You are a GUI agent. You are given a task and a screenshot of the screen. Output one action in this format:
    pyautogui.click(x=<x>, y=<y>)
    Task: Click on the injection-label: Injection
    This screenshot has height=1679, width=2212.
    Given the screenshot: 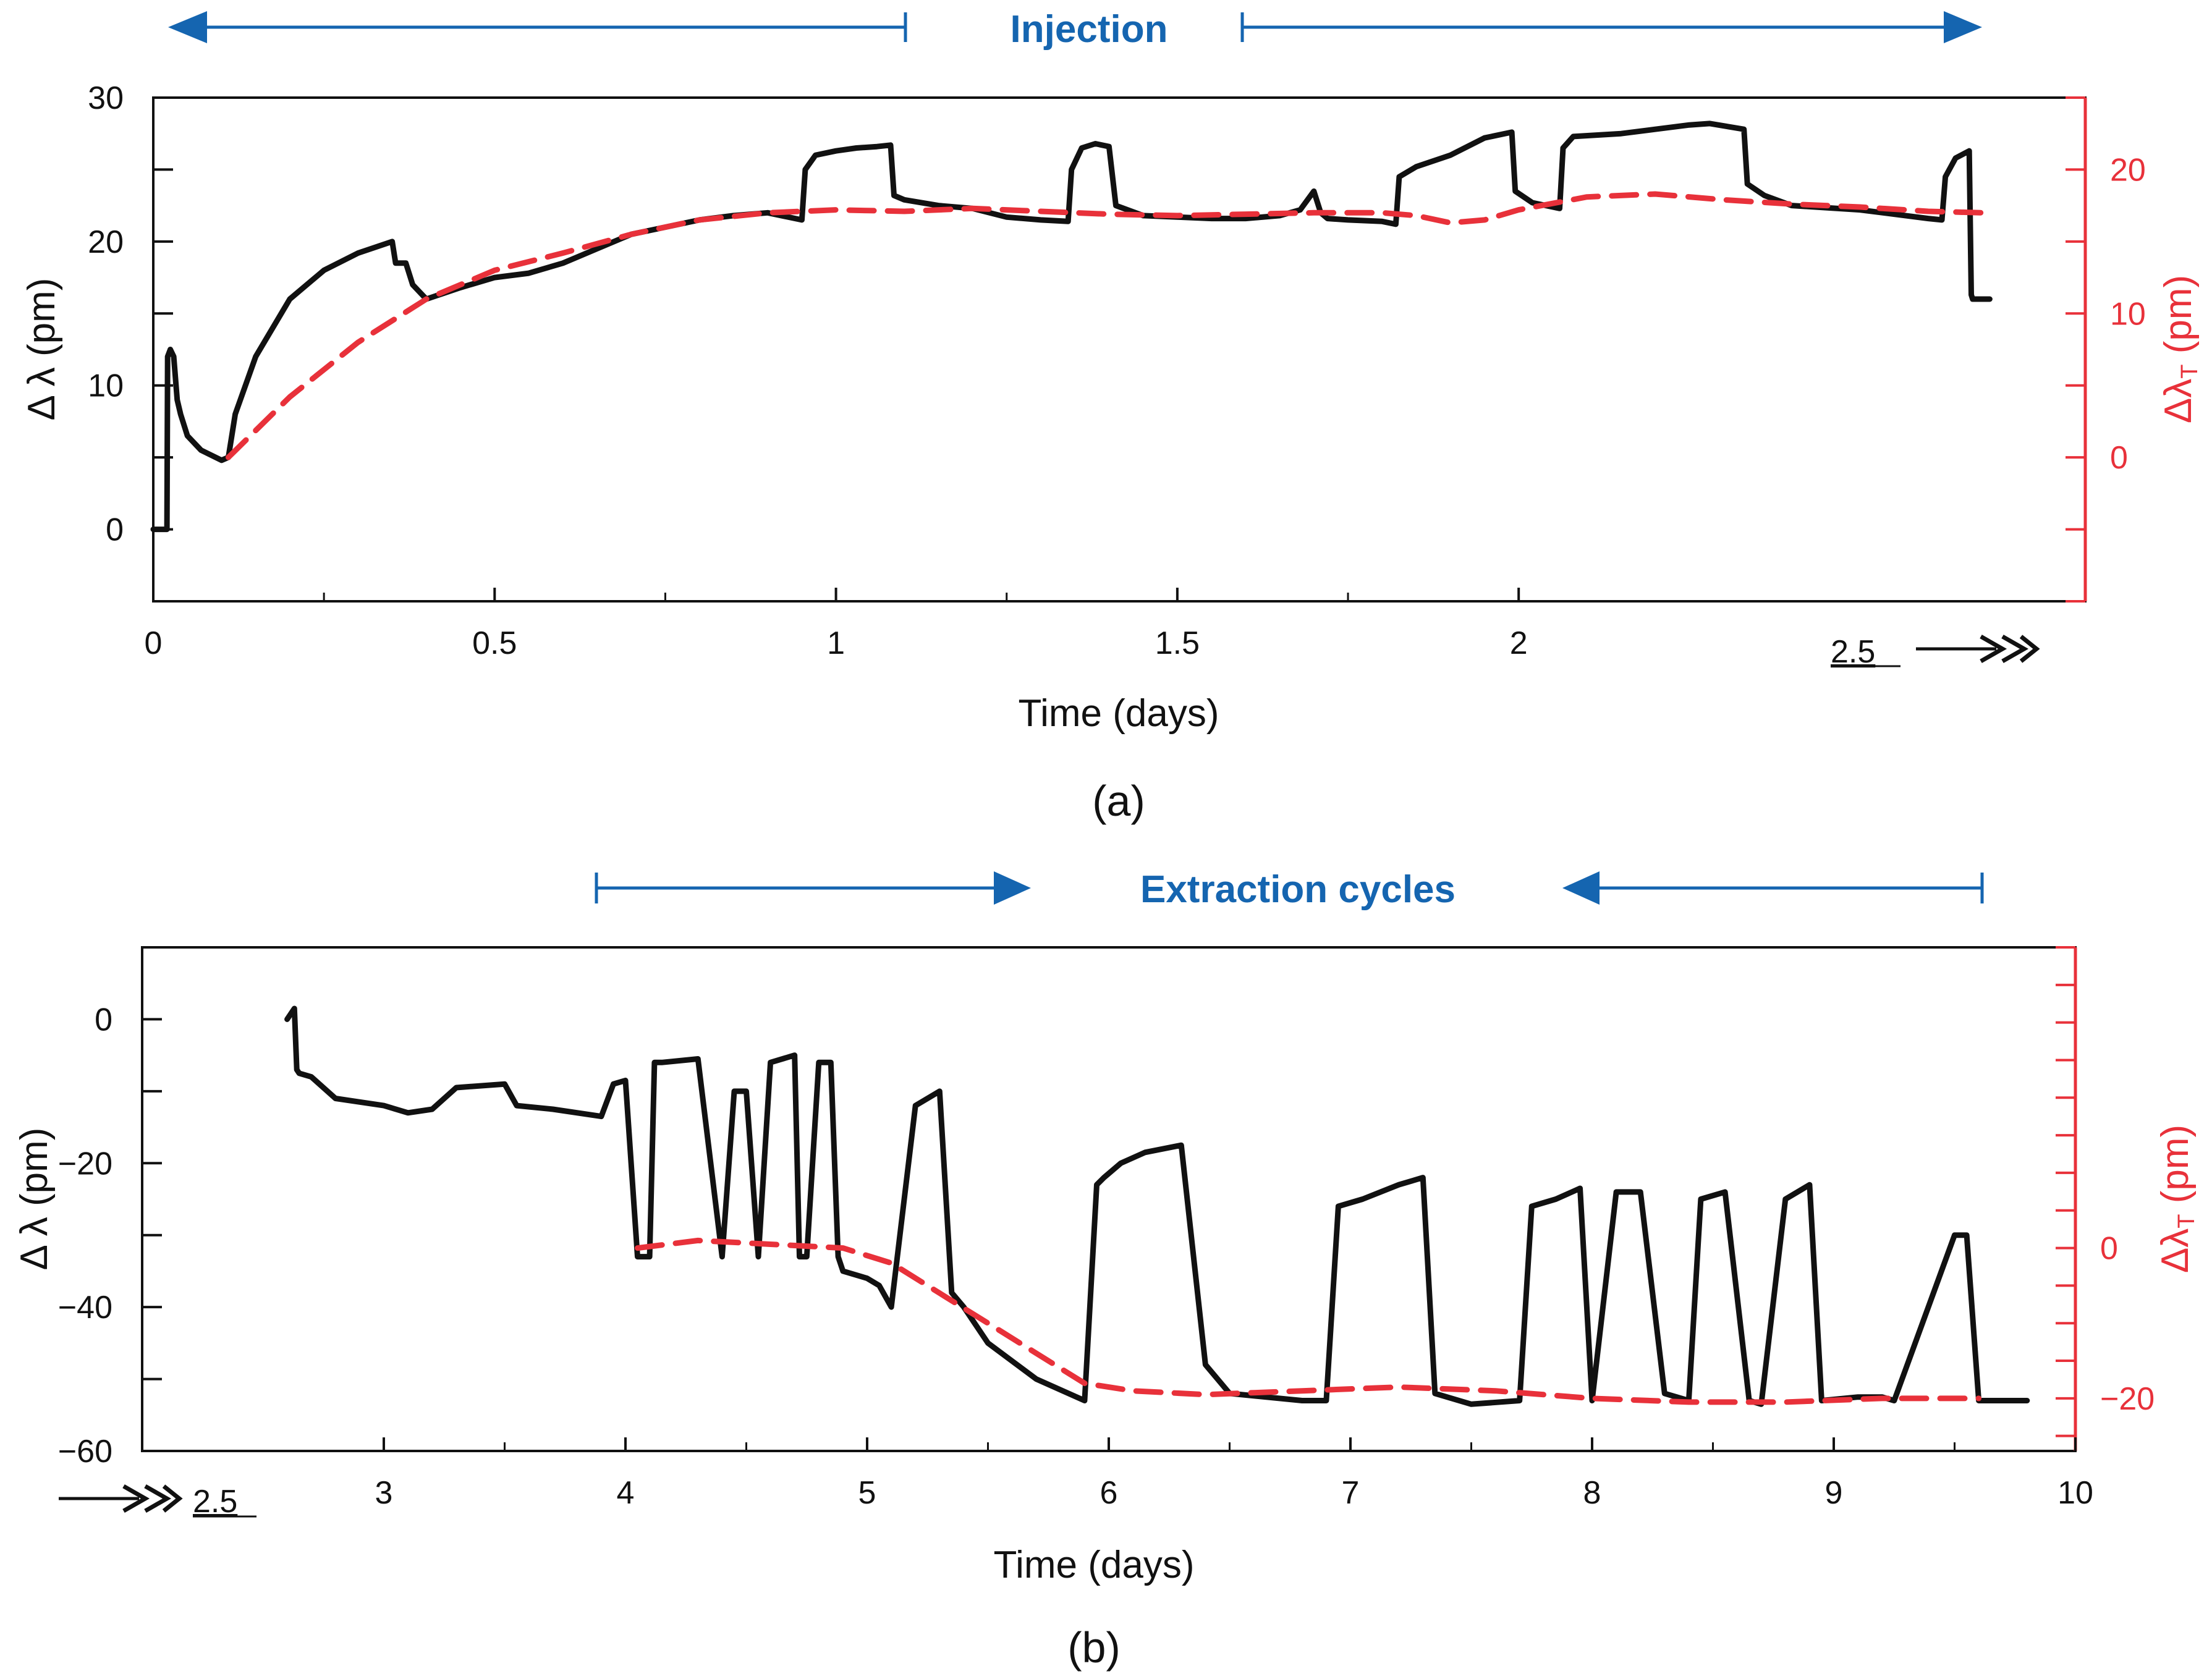 What is the action you would take?
    pyautogui.click(x=1090, y=29)
    